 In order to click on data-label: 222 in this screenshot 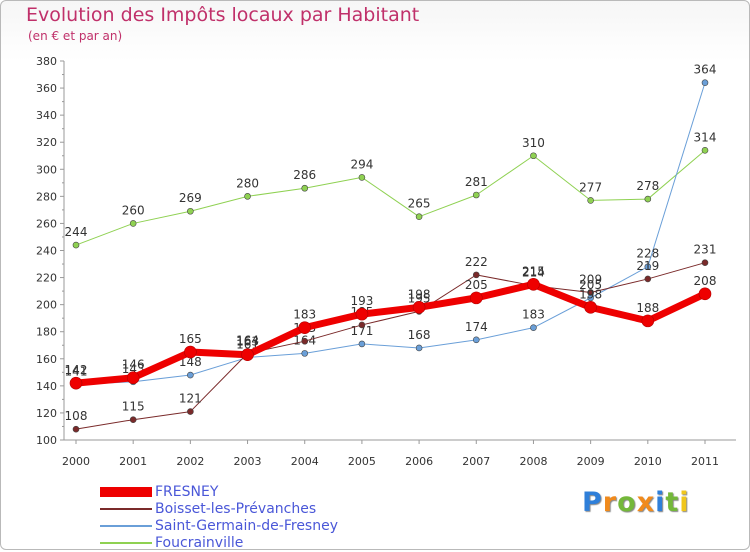, I will do `click(476, 262)`.